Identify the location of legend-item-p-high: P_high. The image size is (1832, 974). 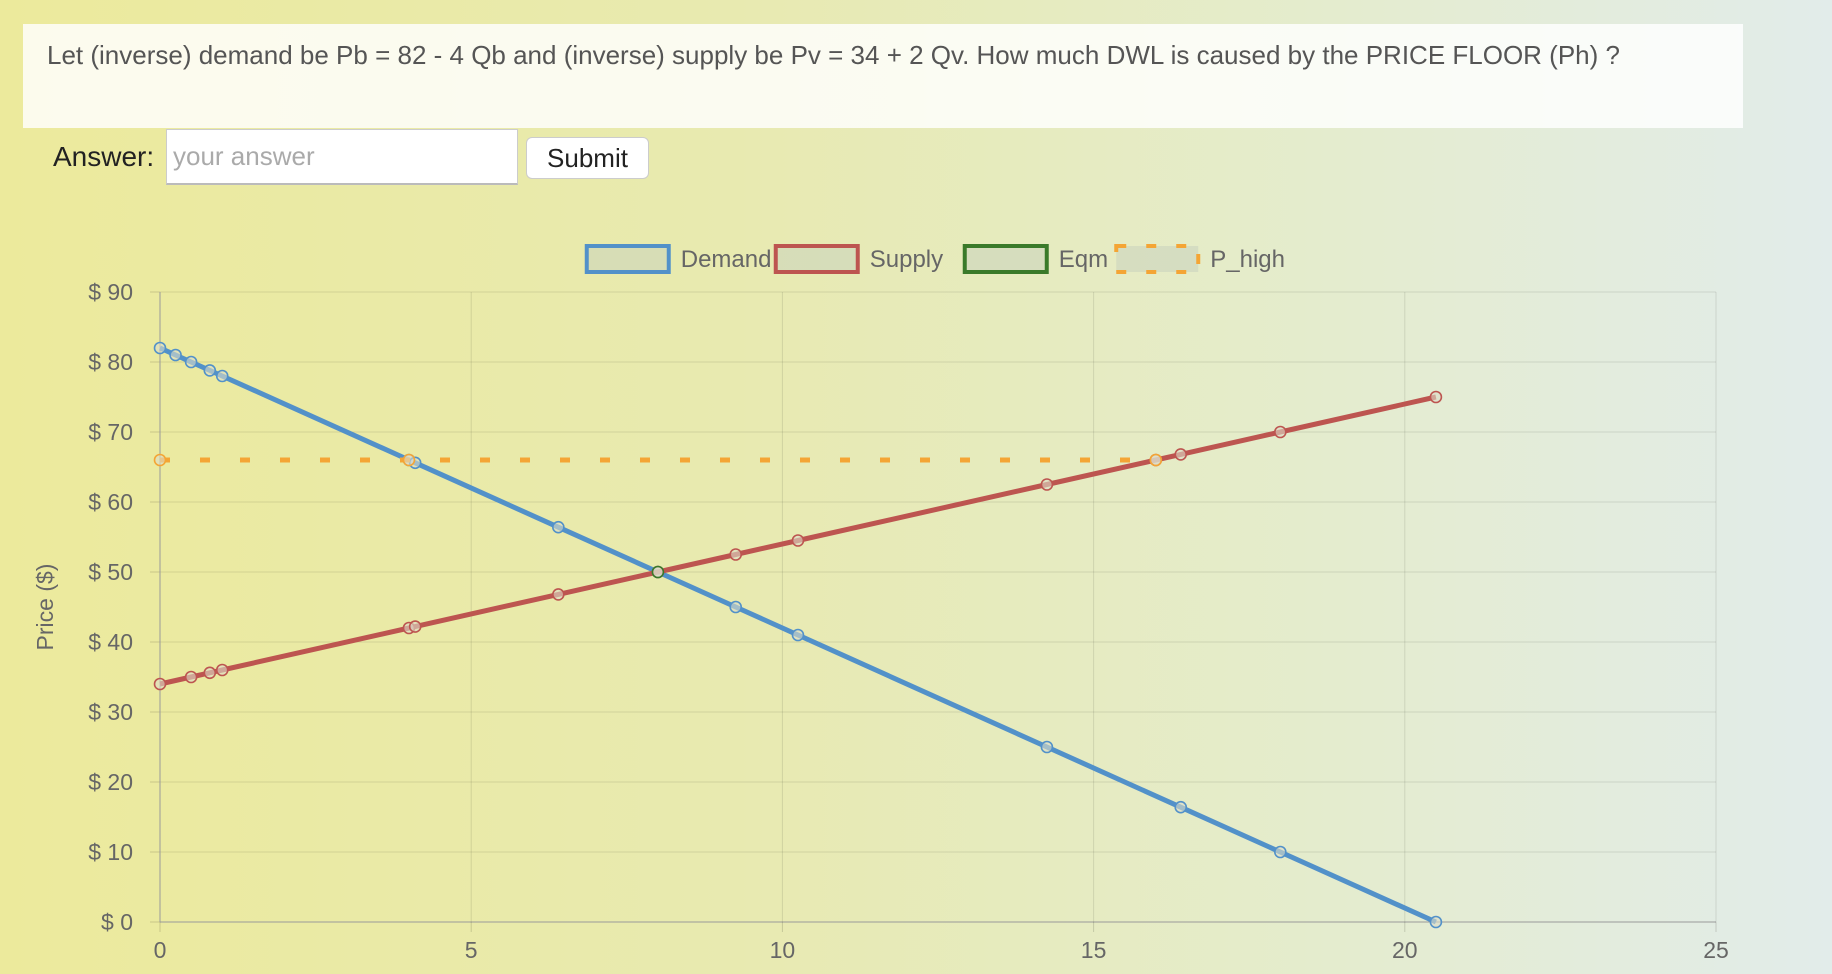
(1199, 259).